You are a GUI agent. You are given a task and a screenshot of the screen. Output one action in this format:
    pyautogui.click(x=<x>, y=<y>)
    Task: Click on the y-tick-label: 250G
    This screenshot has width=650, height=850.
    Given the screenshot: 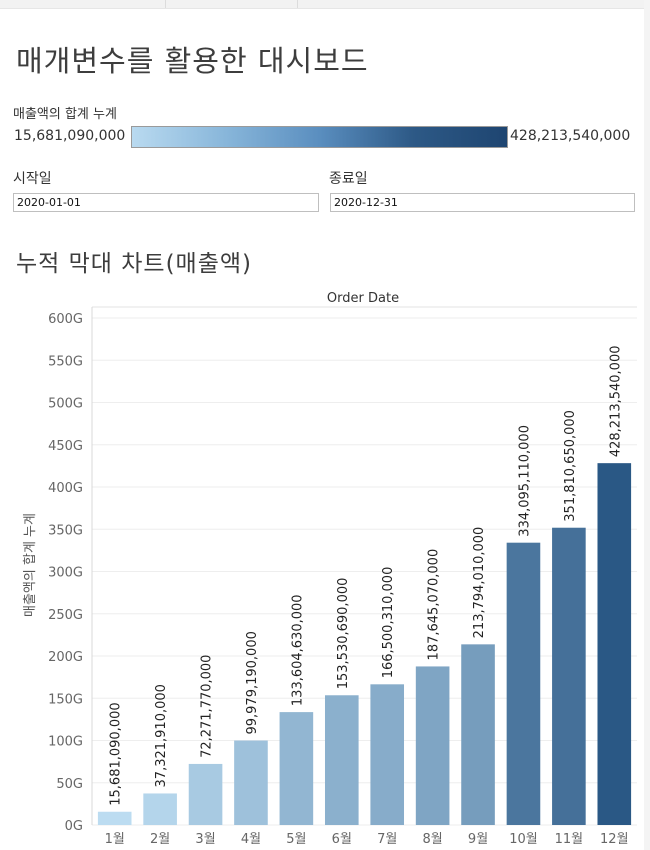 What is the action you would take?
    pyautogui.click(x=65, y=615)
    